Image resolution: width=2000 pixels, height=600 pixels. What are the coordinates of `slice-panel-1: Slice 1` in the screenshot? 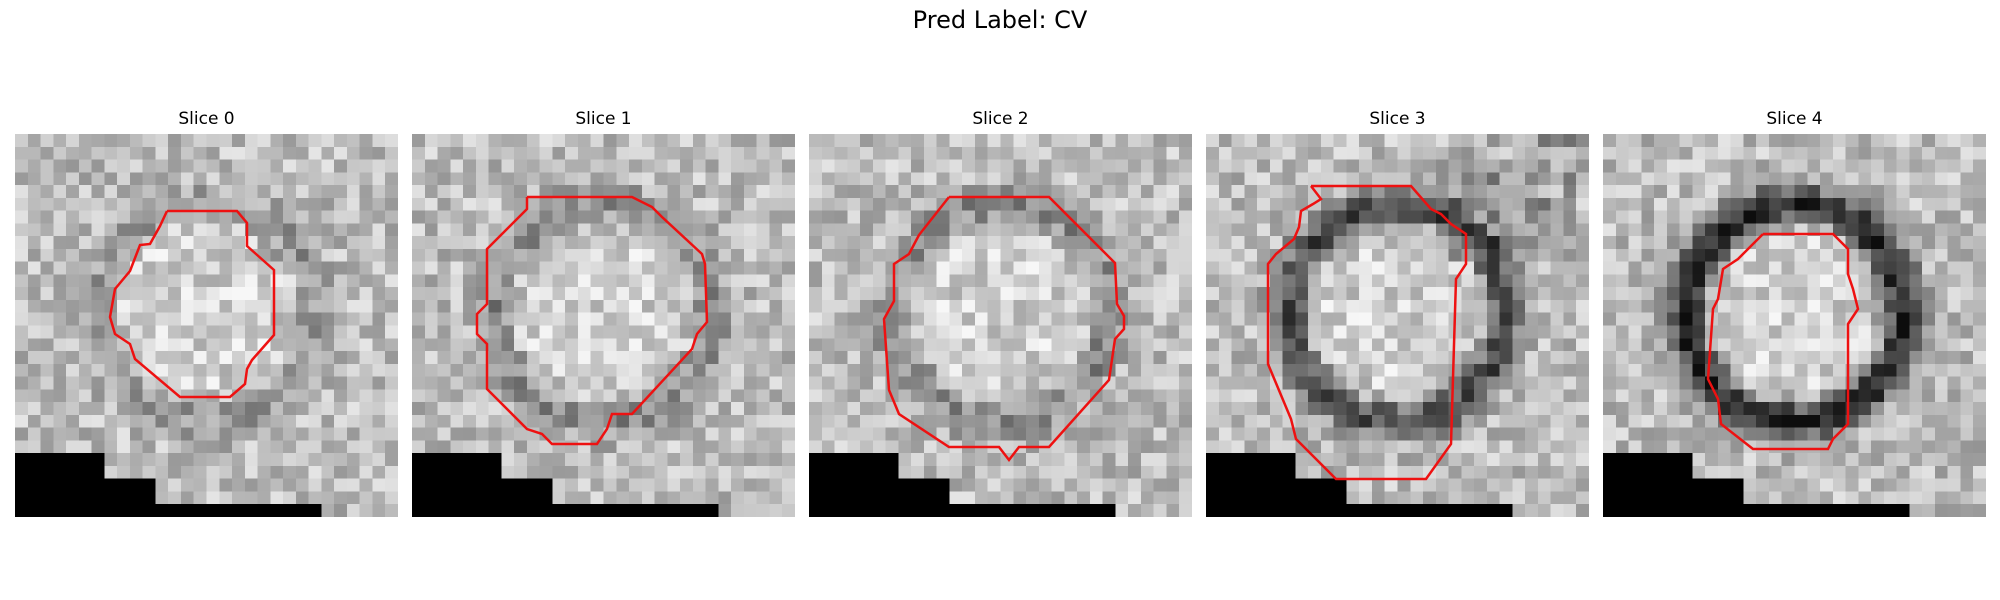 It's located at (603, 312).